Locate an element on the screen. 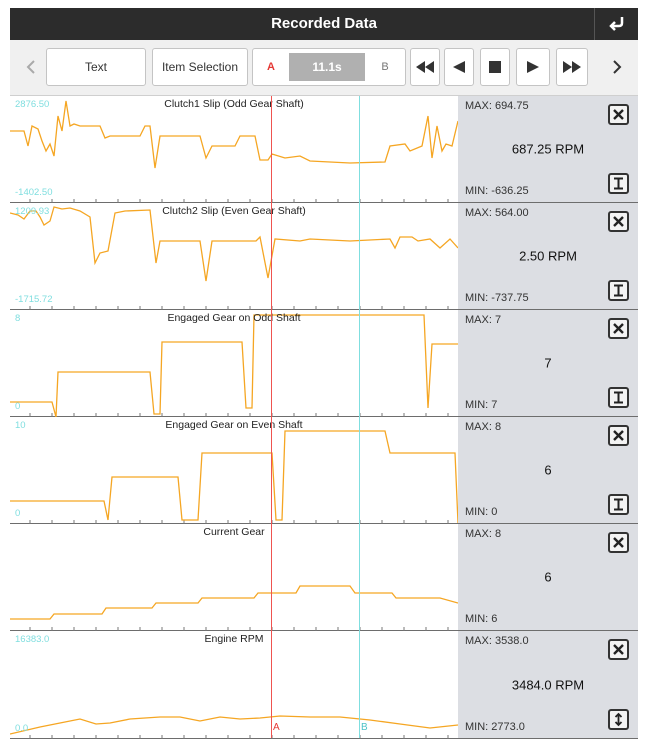 This screenshot has width=646, height=748. info-panel: MAX: 7 7 MIN: 7 is located at coordinates (548, 363).